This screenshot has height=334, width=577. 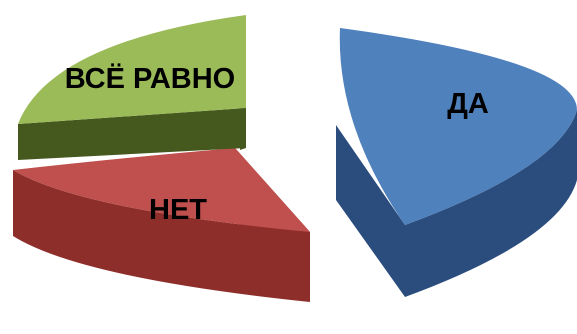 What do you see at coordinates (132, 134) in the screenshot?
I see `slice-indifferent-side` at bounding box center [132, 134].